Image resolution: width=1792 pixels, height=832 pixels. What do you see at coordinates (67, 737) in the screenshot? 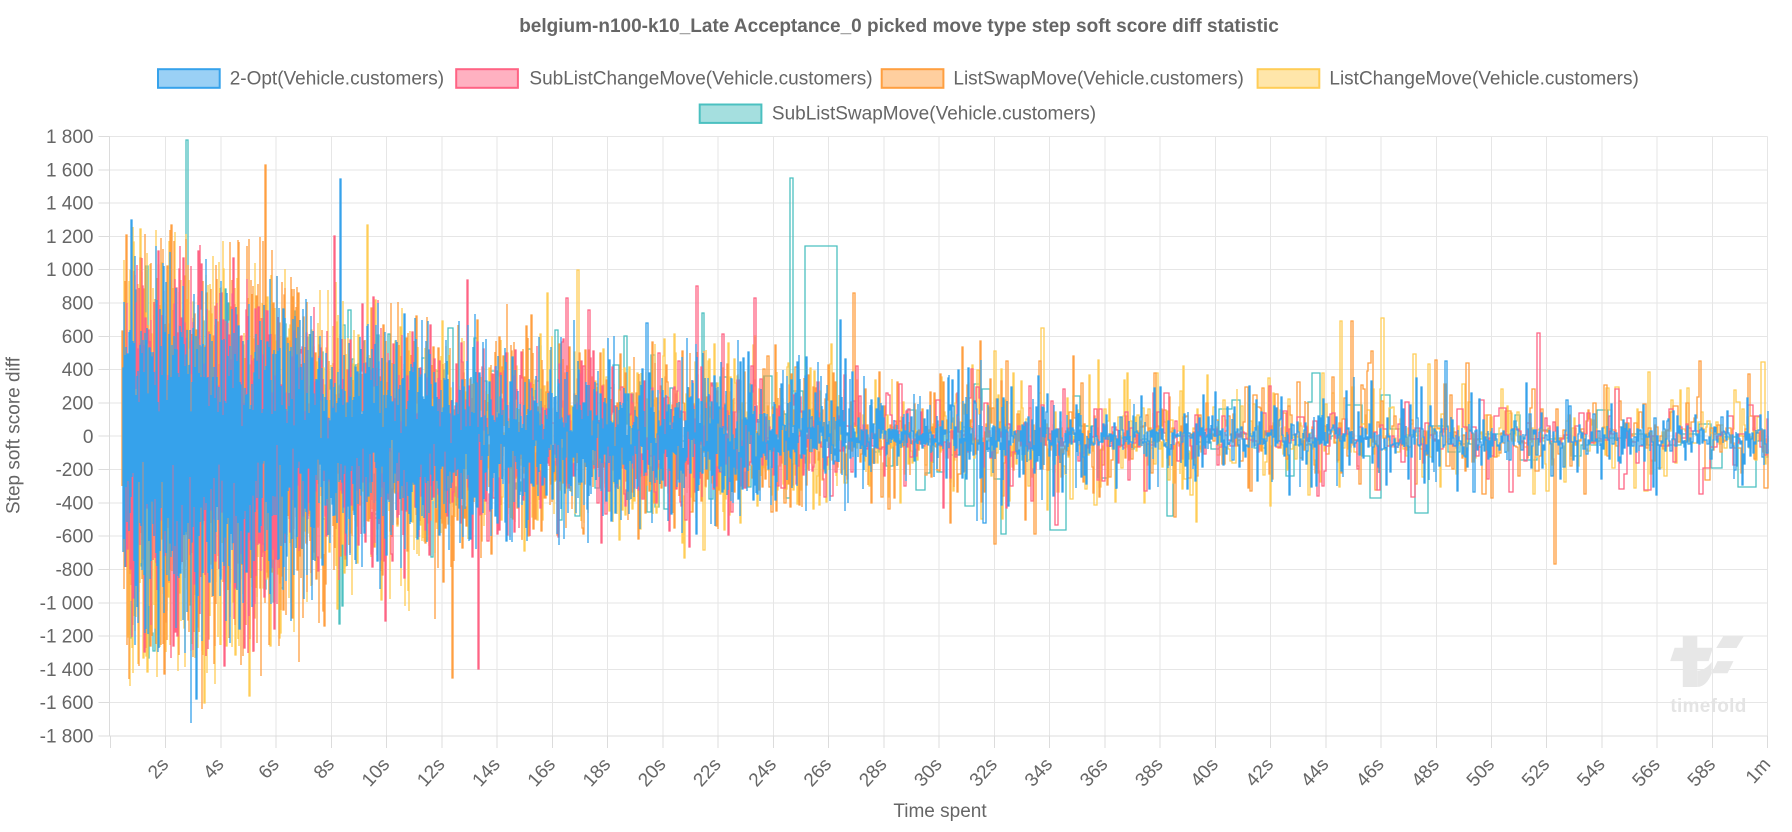
I see `svg-text: -1 800` at bounding box center [67, 737].